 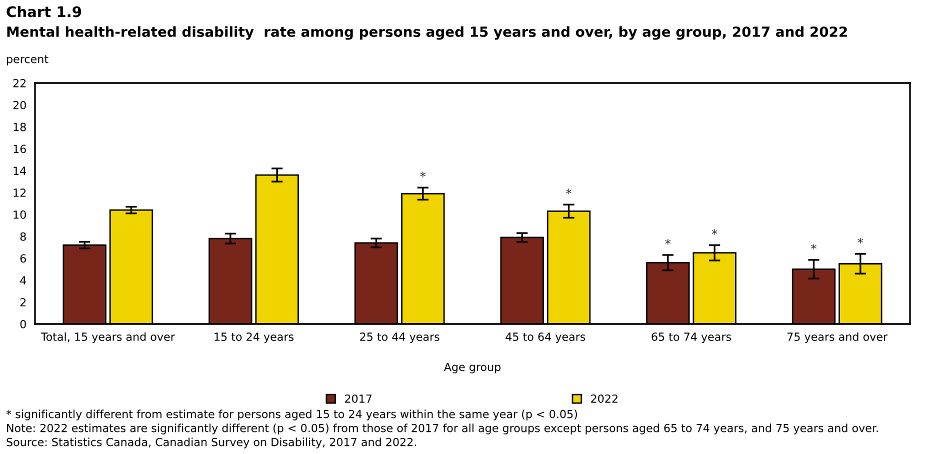 What do you see at coordinates (23, 302) in the screenshot?
I see `y-tick-label: 2` at bounding box center [23, 302].